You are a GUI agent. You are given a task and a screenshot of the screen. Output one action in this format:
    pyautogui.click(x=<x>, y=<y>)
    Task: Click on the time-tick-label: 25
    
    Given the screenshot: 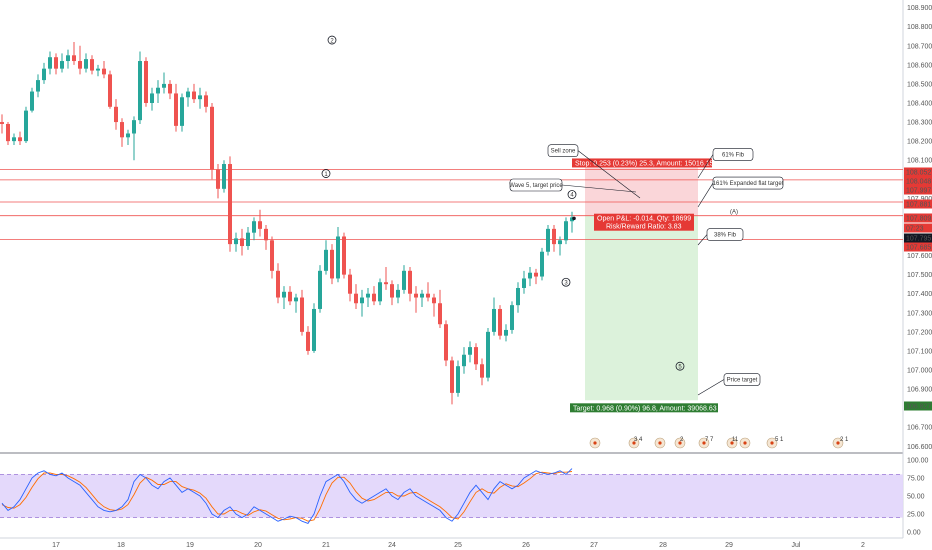 What is the action you would take?
    pyautogui.click(x=458, y=545)
    